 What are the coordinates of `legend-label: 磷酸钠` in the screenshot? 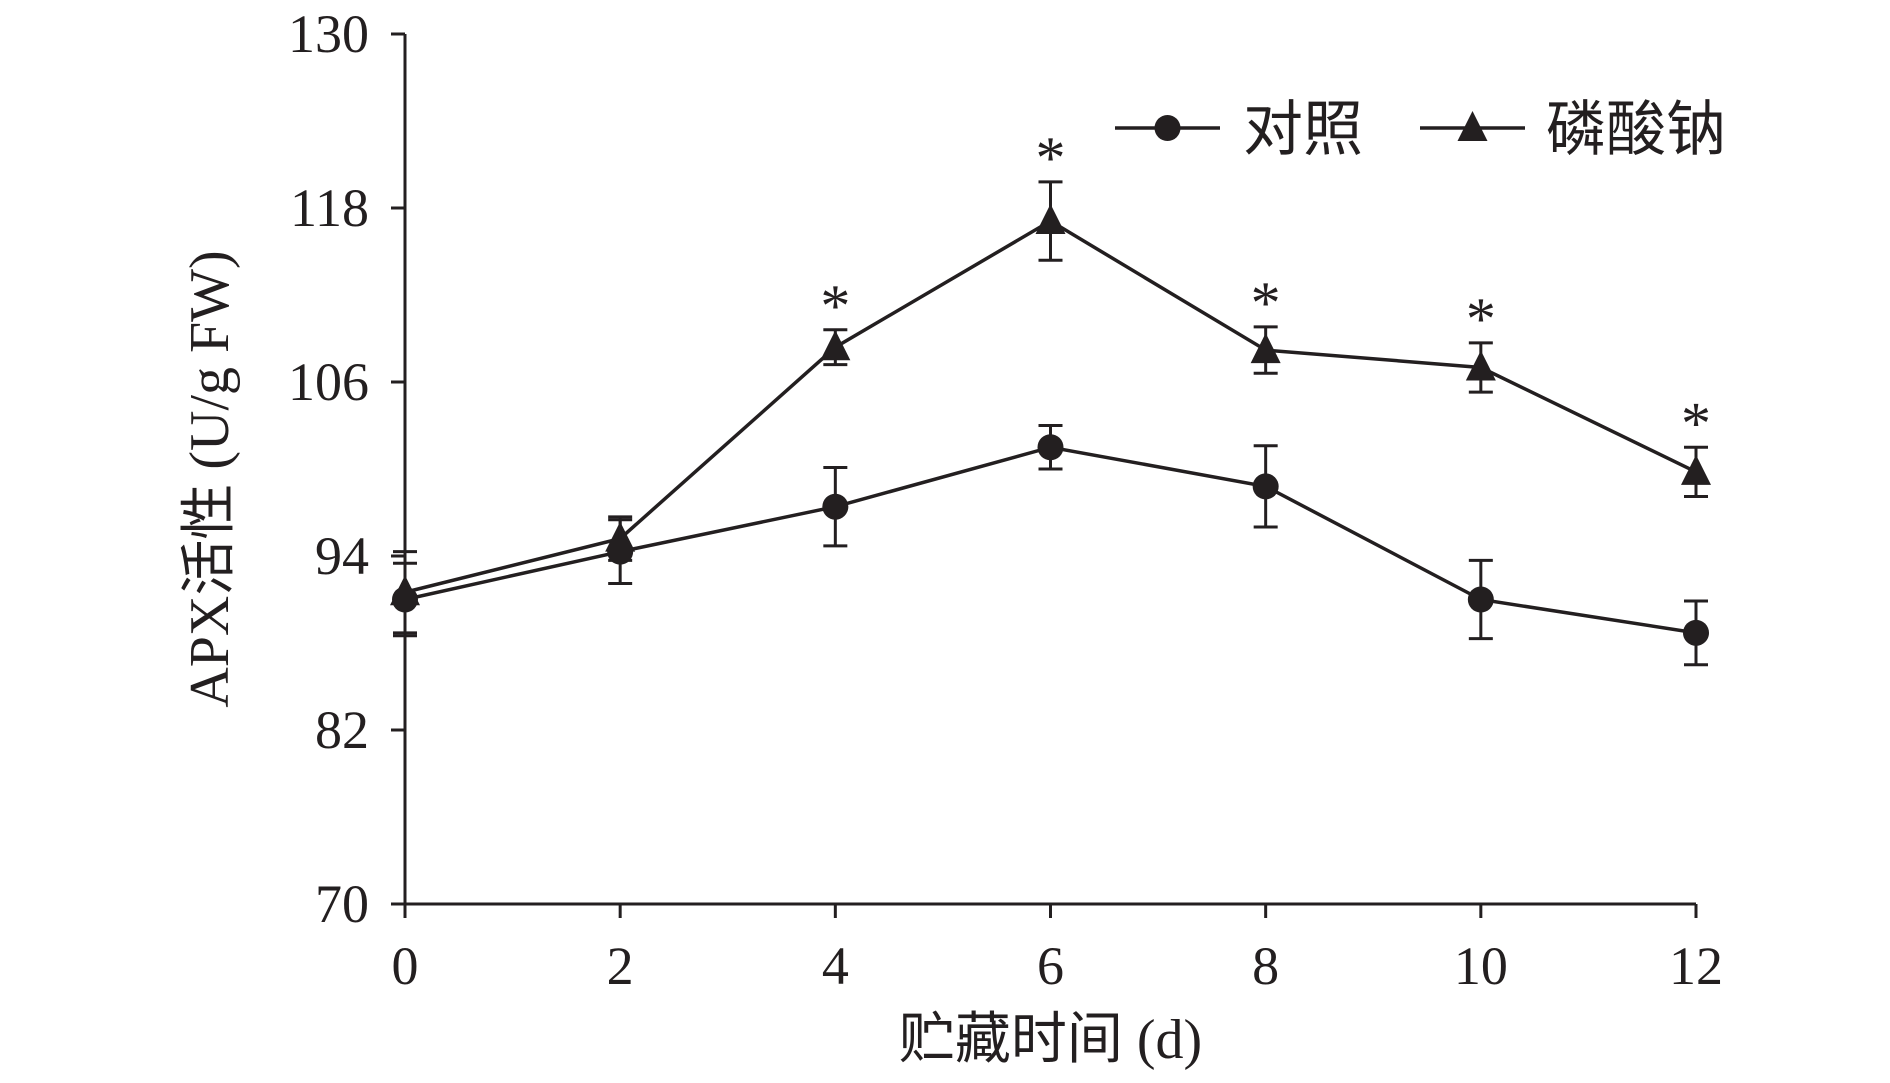 It's located at (1636, 130).